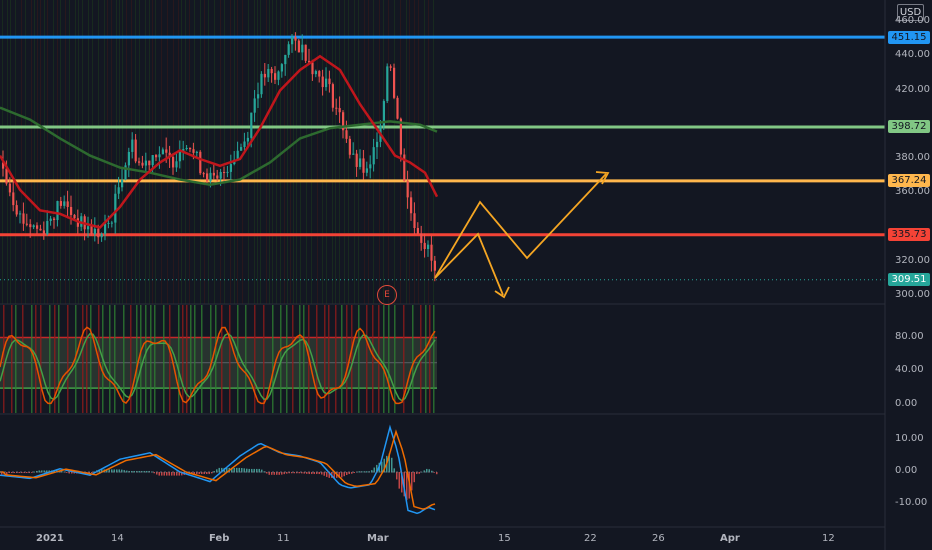  What do you see at coordinates (909, 181) in the screenshot?
I see `level-367-tag: 367.24` at bounding box center [909, 181].